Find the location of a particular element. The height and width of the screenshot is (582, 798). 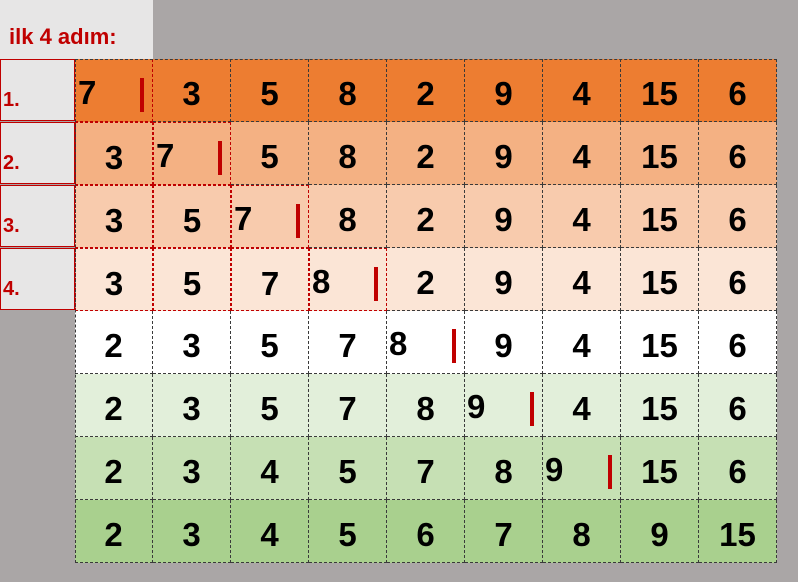

step-label: 3. is located at coordinates (37, 216).